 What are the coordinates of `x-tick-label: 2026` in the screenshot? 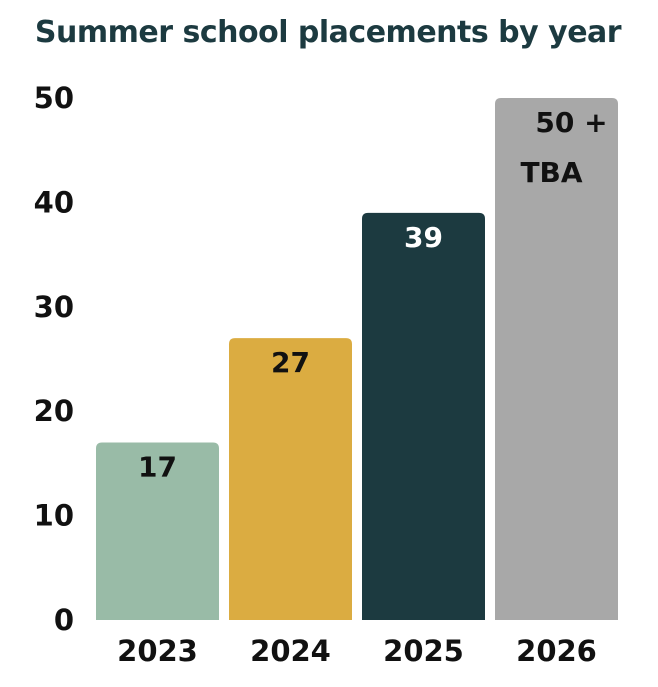 It's located at (556, 651).